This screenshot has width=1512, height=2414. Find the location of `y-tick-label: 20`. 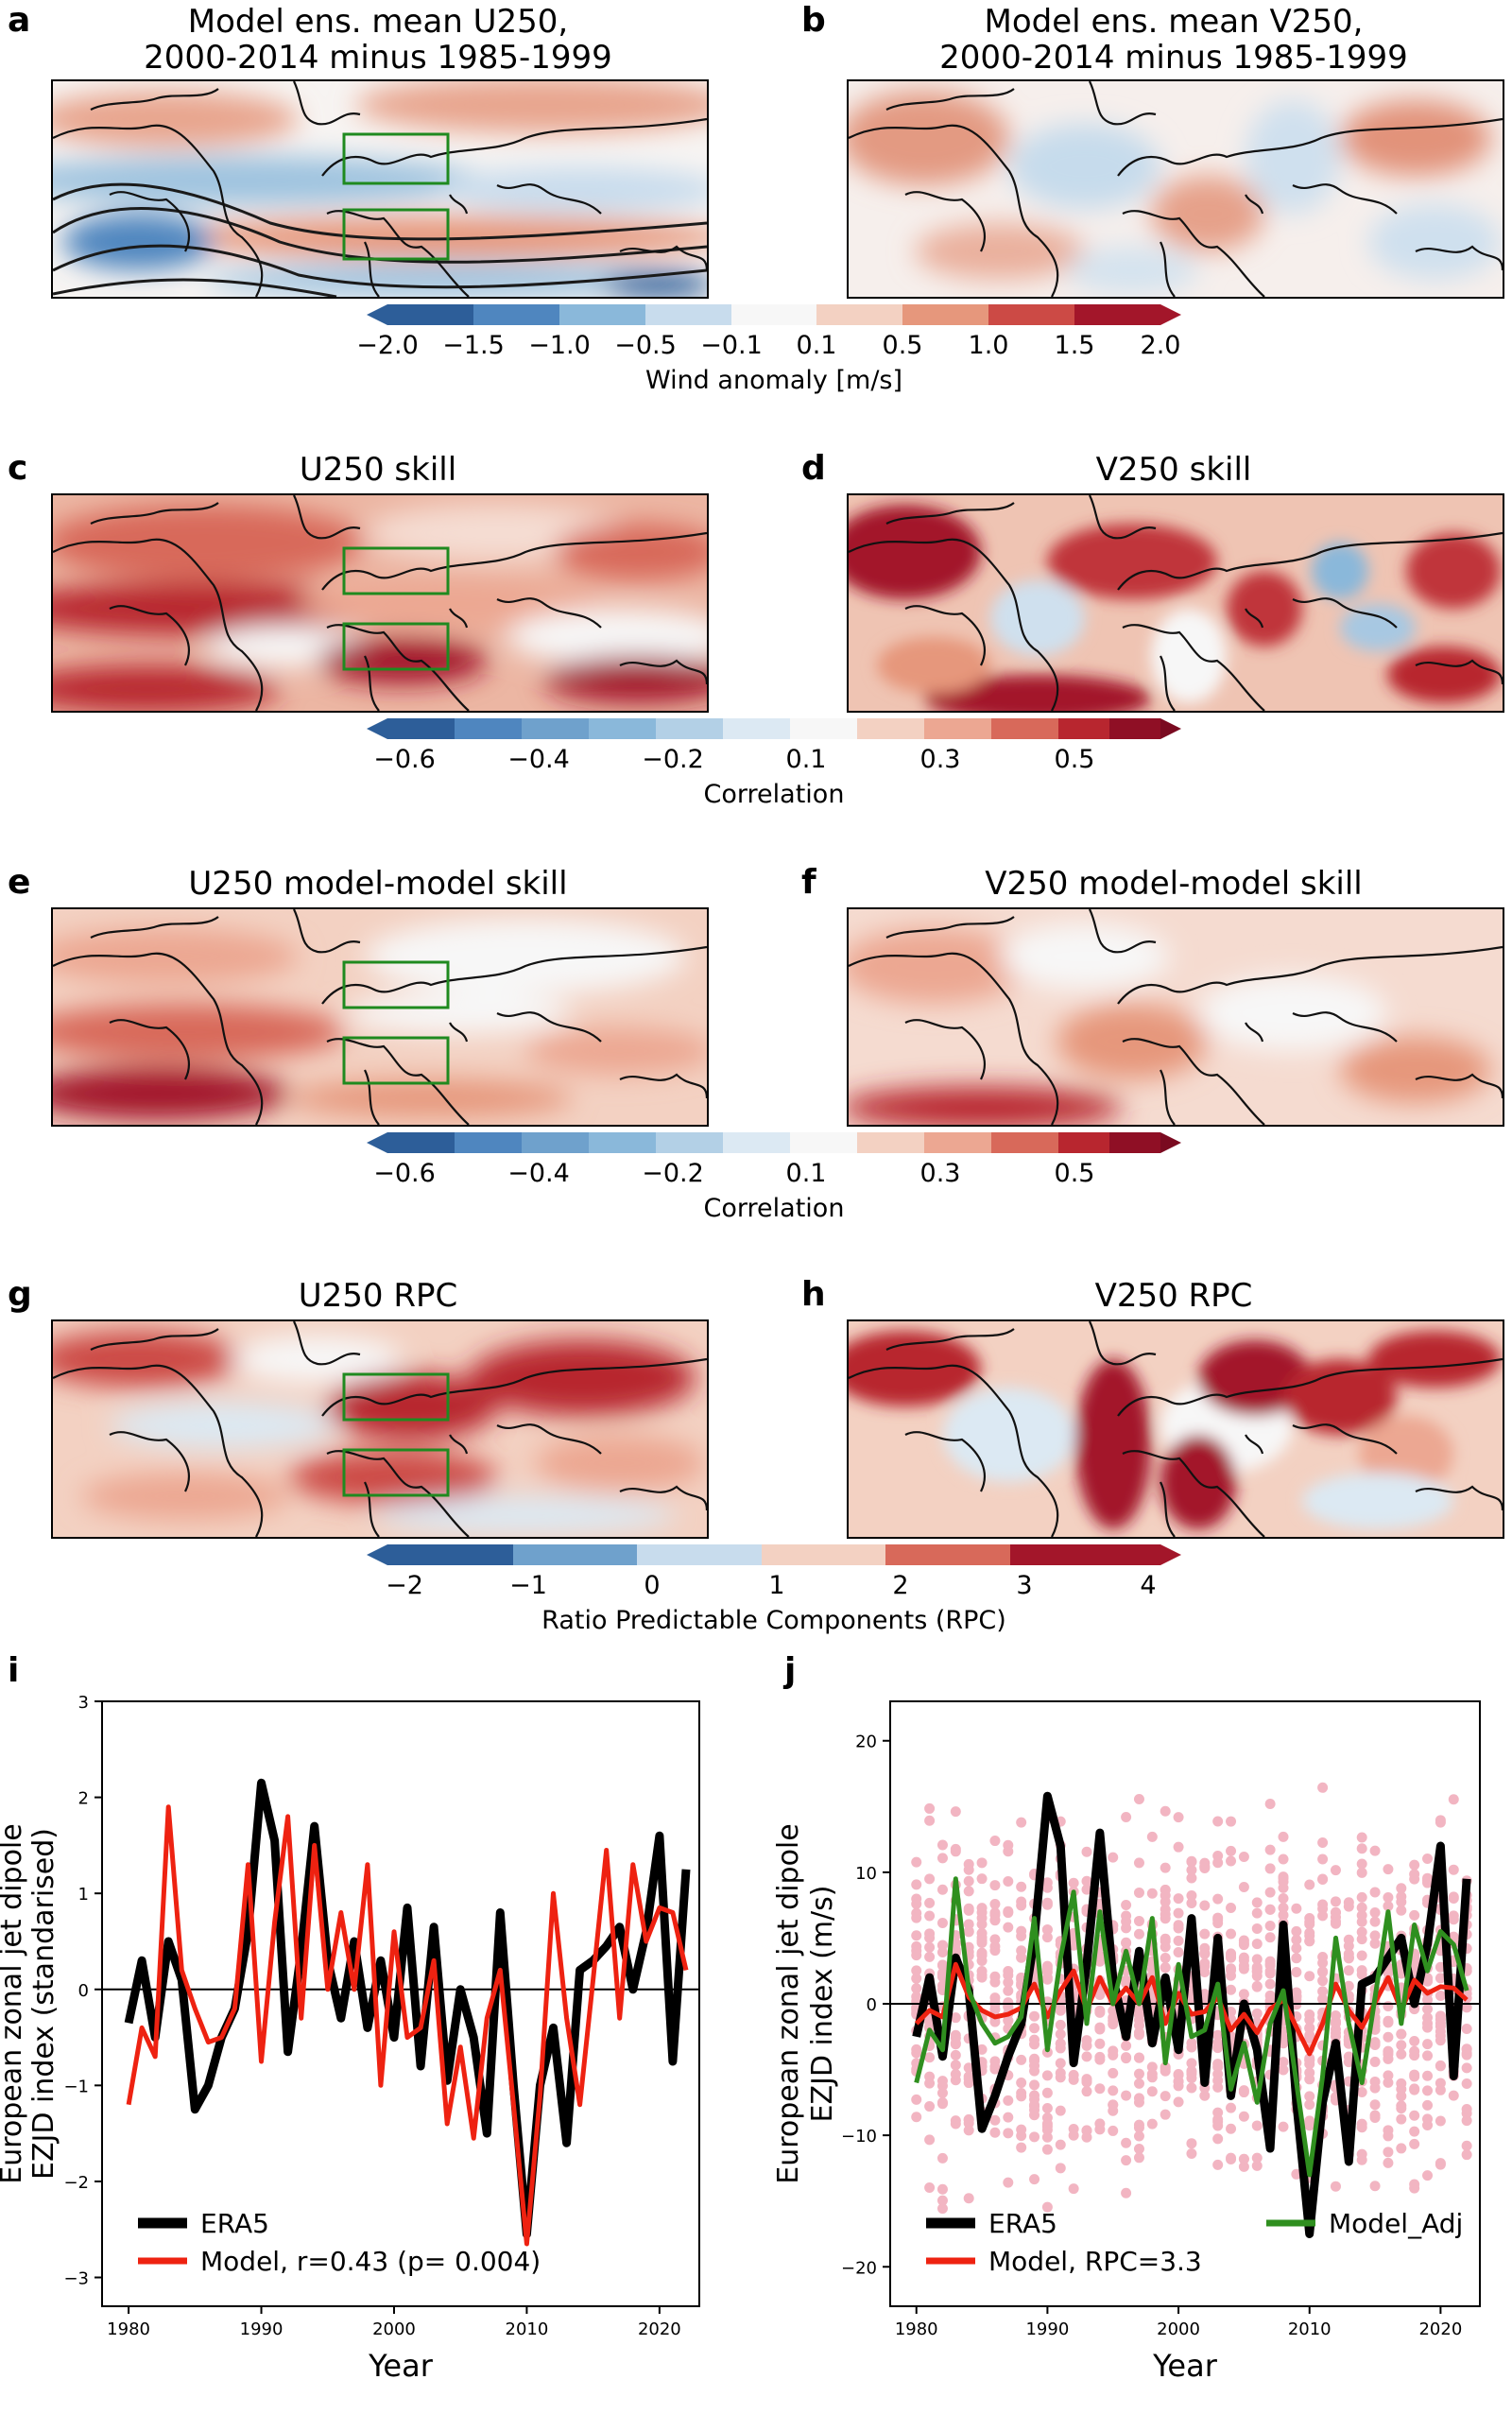

y-tick-label: 20 is located at coordinates (866, 1742).